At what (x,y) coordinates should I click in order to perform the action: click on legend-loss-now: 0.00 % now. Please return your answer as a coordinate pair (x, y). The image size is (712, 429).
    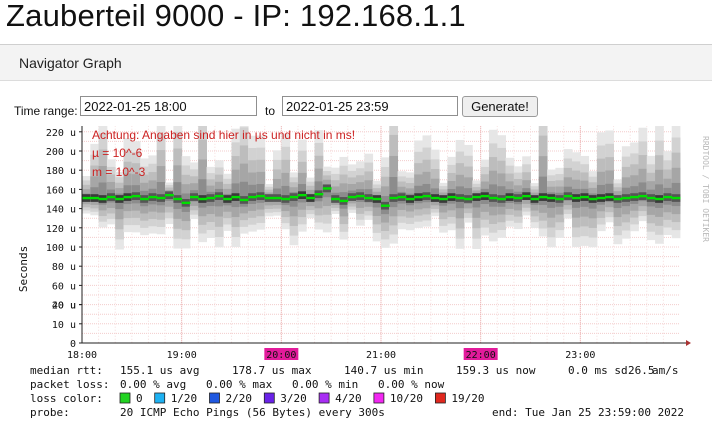
    Looking at the image, I should click on (411, 384).